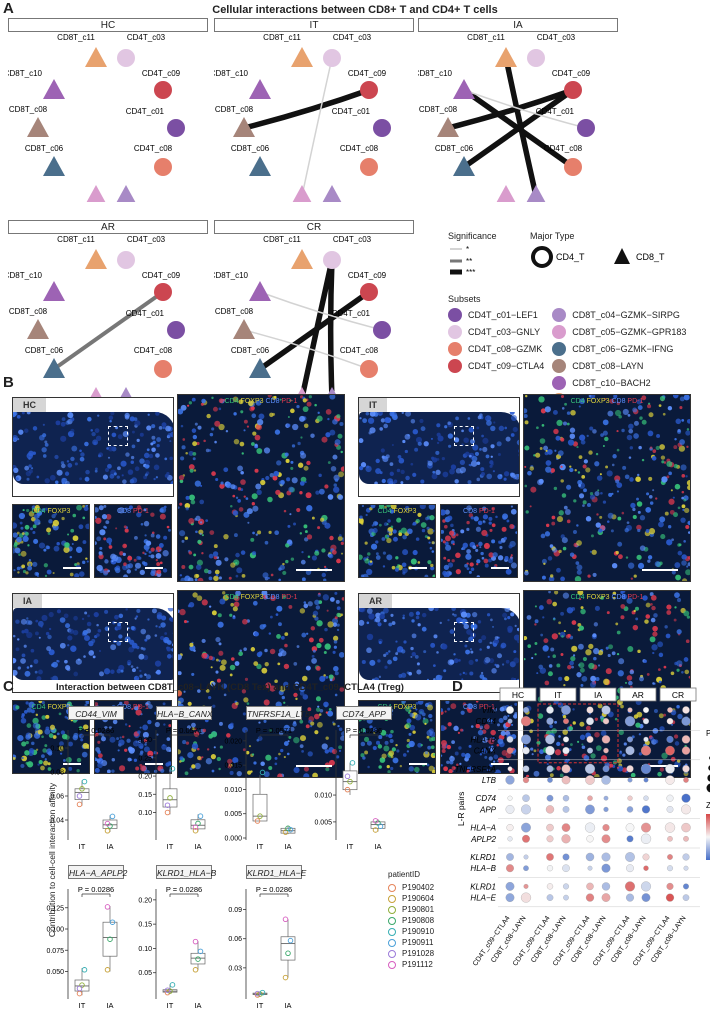 This screenshot has height=1030, width=710. I want to click on color-legend-bar, so click(708, 837).